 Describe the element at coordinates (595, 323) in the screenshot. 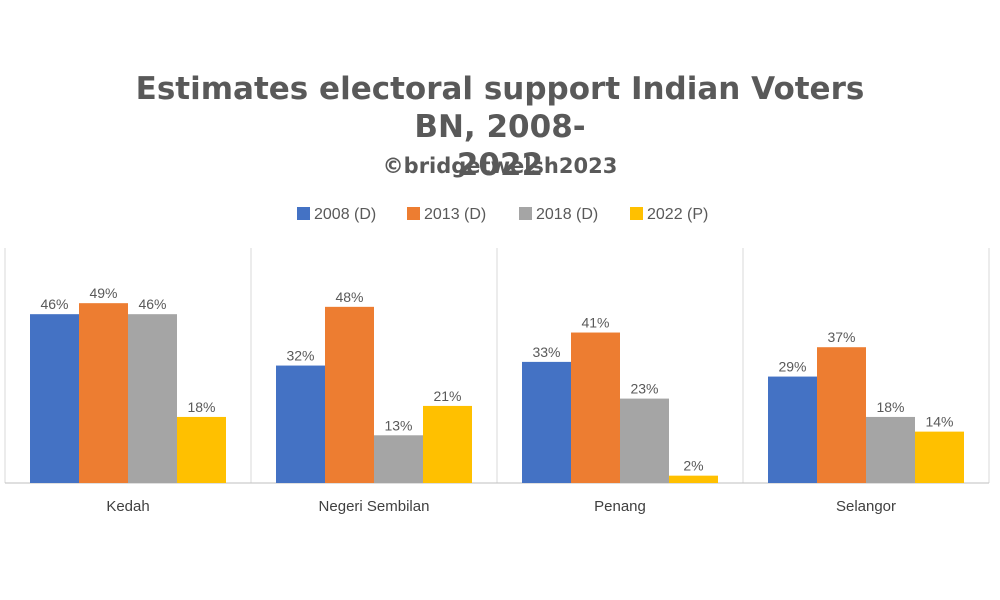

I see `data-label-penang-2013-d: 41%` at that location.